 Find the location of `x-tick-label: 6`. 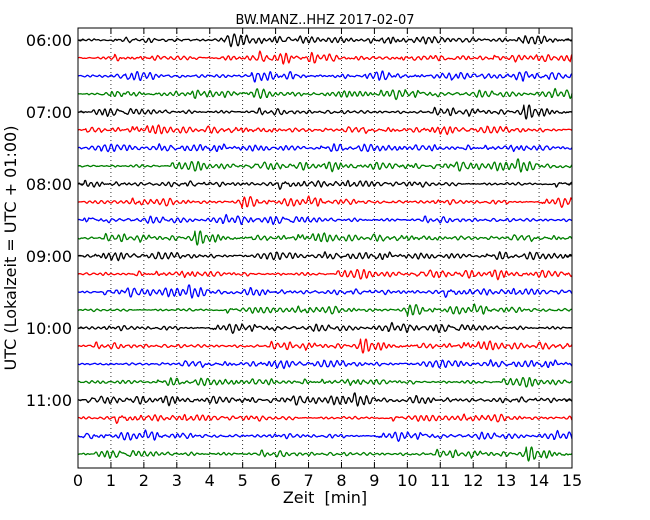

x-tick-label: 6 is located at coordinates (276, 480).